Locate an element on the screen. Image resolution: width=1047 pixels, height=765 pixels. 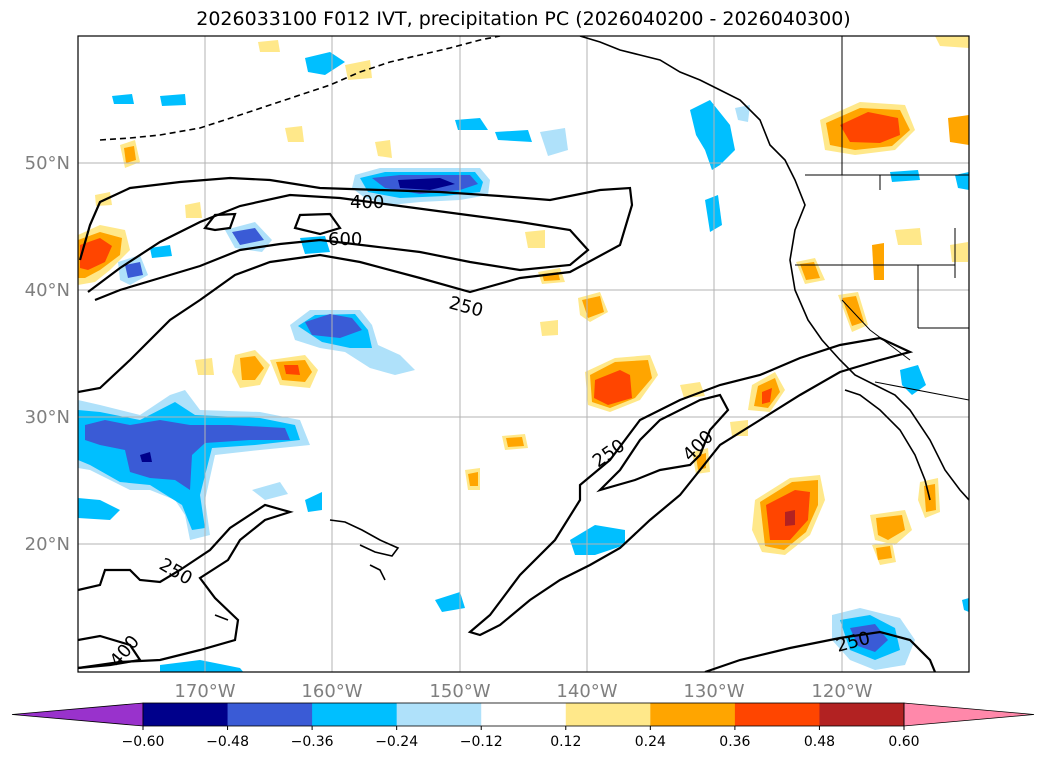
colorbar-tick-label: −0.60 is located at coordinates (143, 742).